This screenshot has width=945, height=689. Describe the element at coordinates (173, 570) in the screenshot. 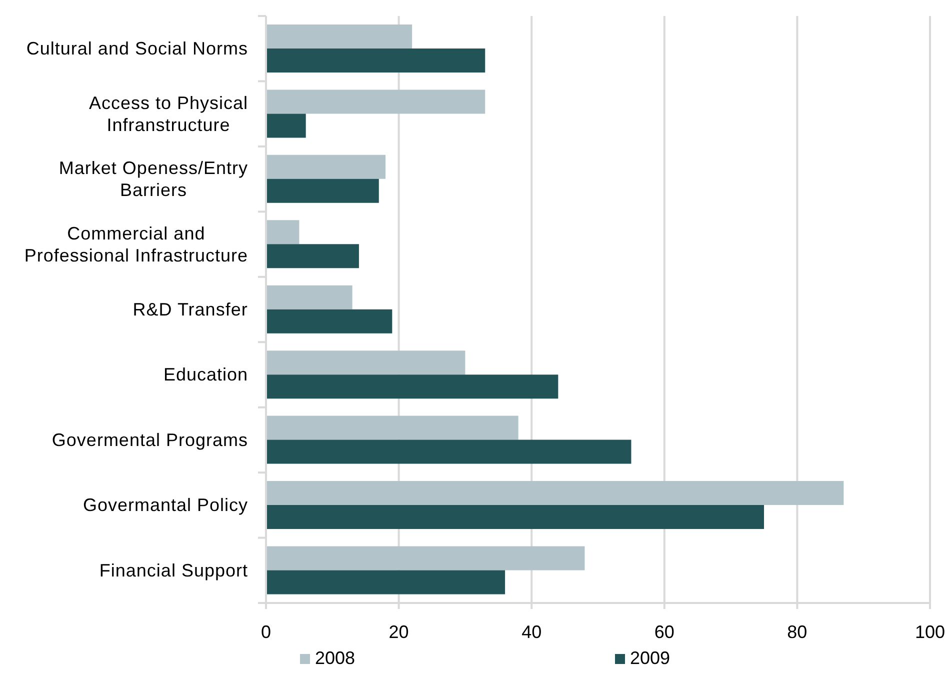

I see `y-tick-label: Financial Support` at that location.